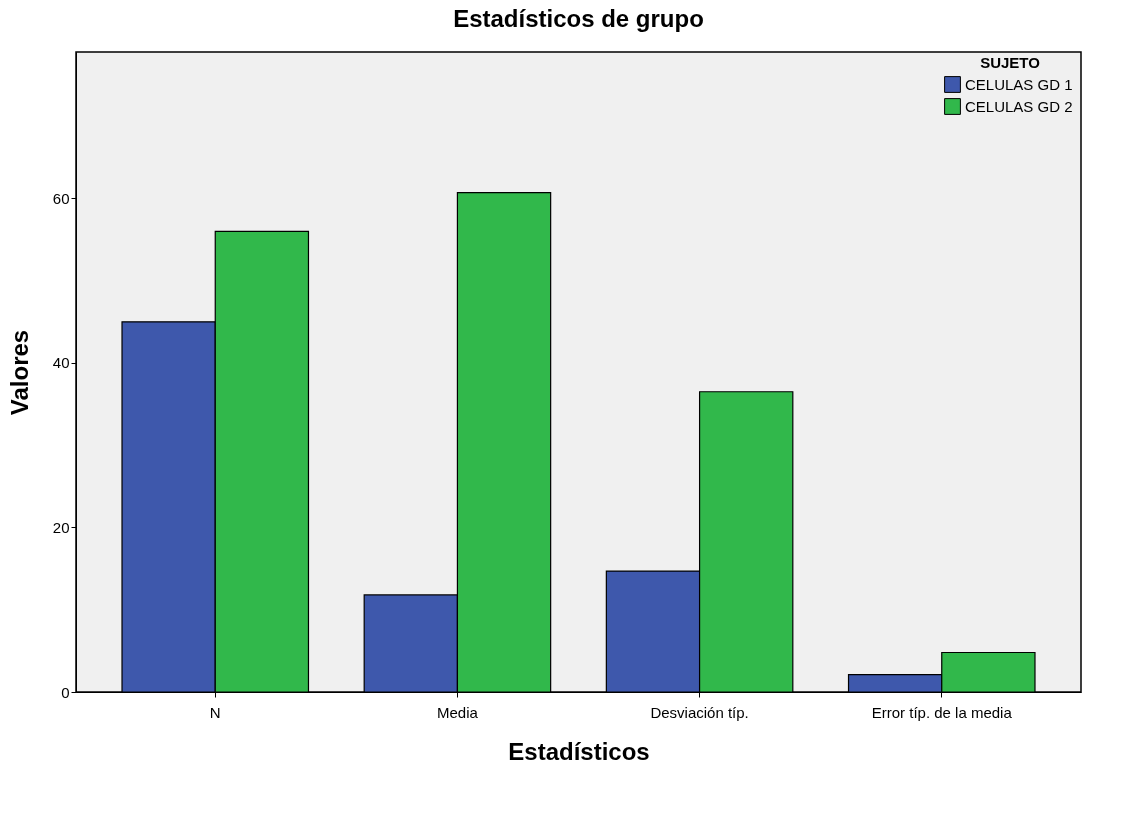  Describe the element at coordinates (61, 363) in the screenshot. I see `y-tick-label: 40` at that location.